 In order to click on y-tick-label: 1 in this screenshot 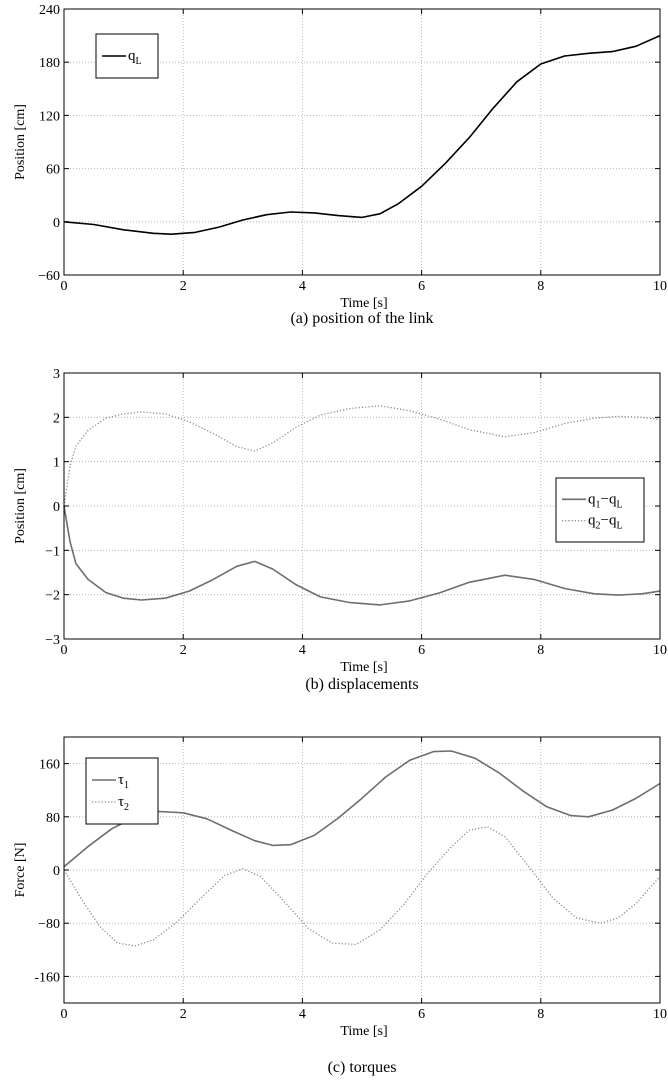, I will do `click(56, 463)`.